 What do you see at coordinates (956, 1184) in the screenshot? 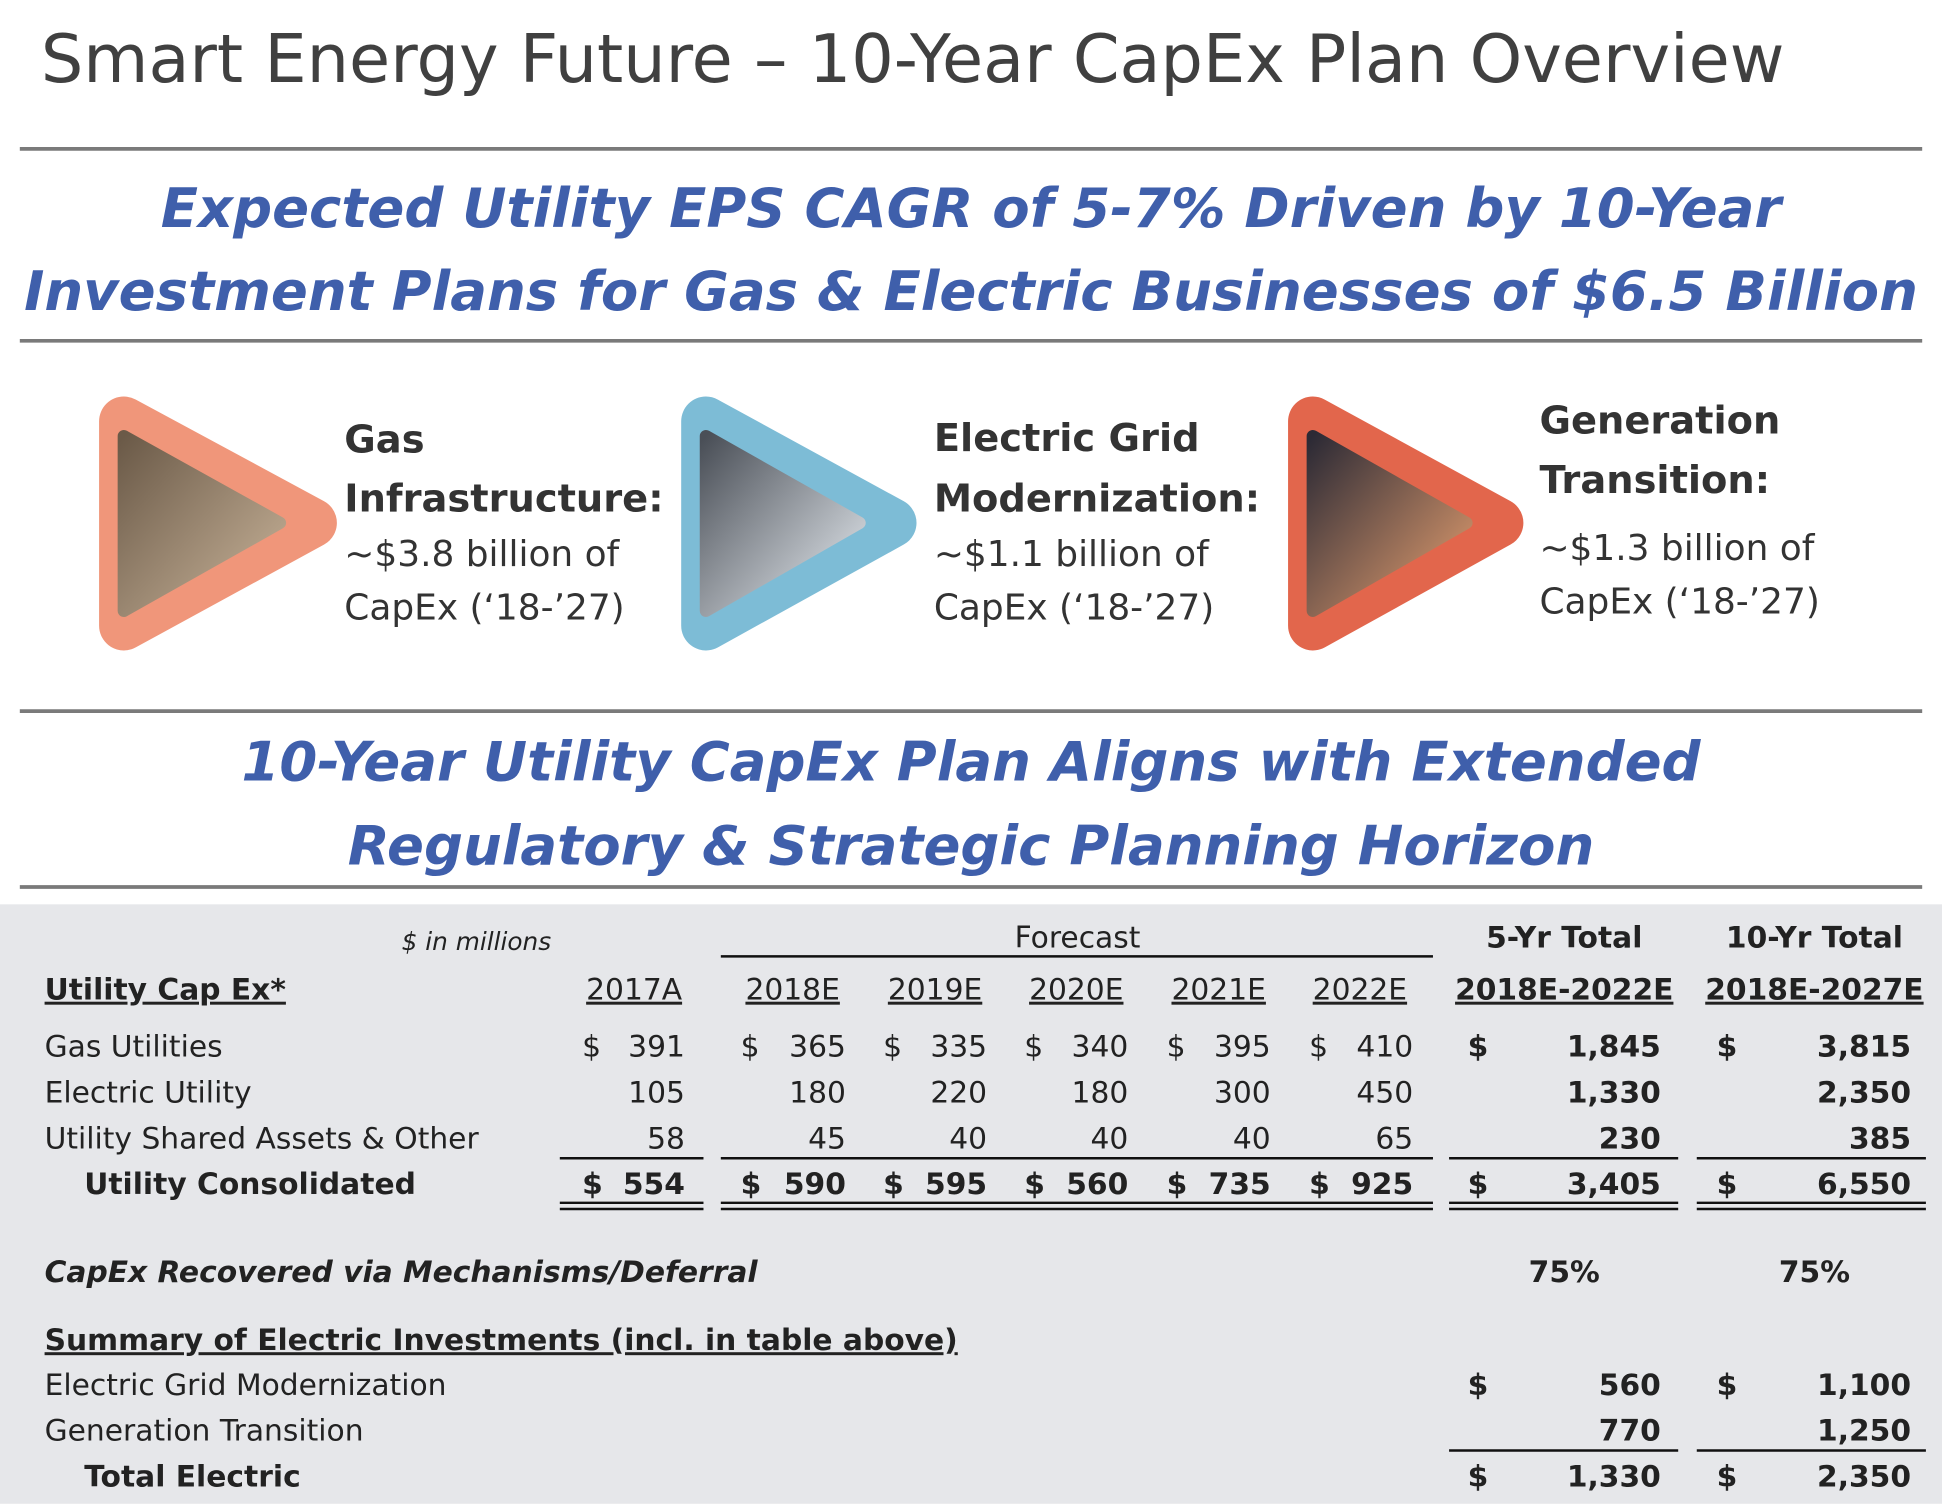
I see `cell: 595` at bounding box center [956, 1184].